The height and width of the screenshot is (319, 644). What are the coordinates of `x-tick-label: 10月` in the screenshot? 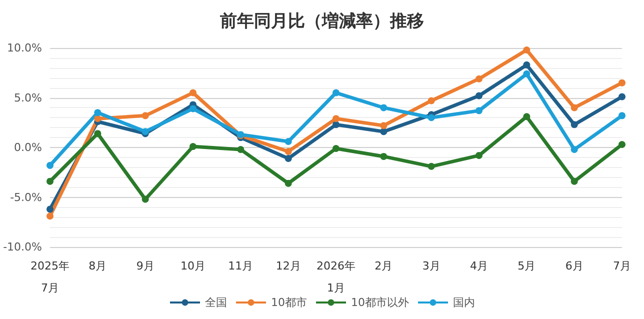 It's located at (193, 266).